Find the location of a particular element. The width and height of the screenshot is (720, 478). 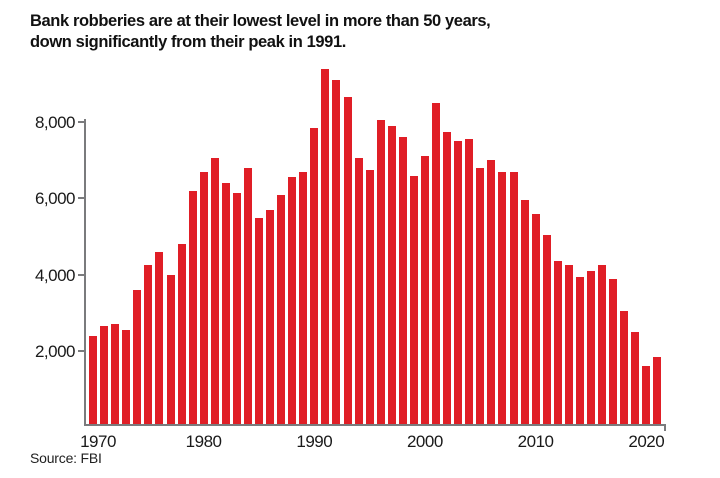

bar-1981 is located at coordinates (214, 291).